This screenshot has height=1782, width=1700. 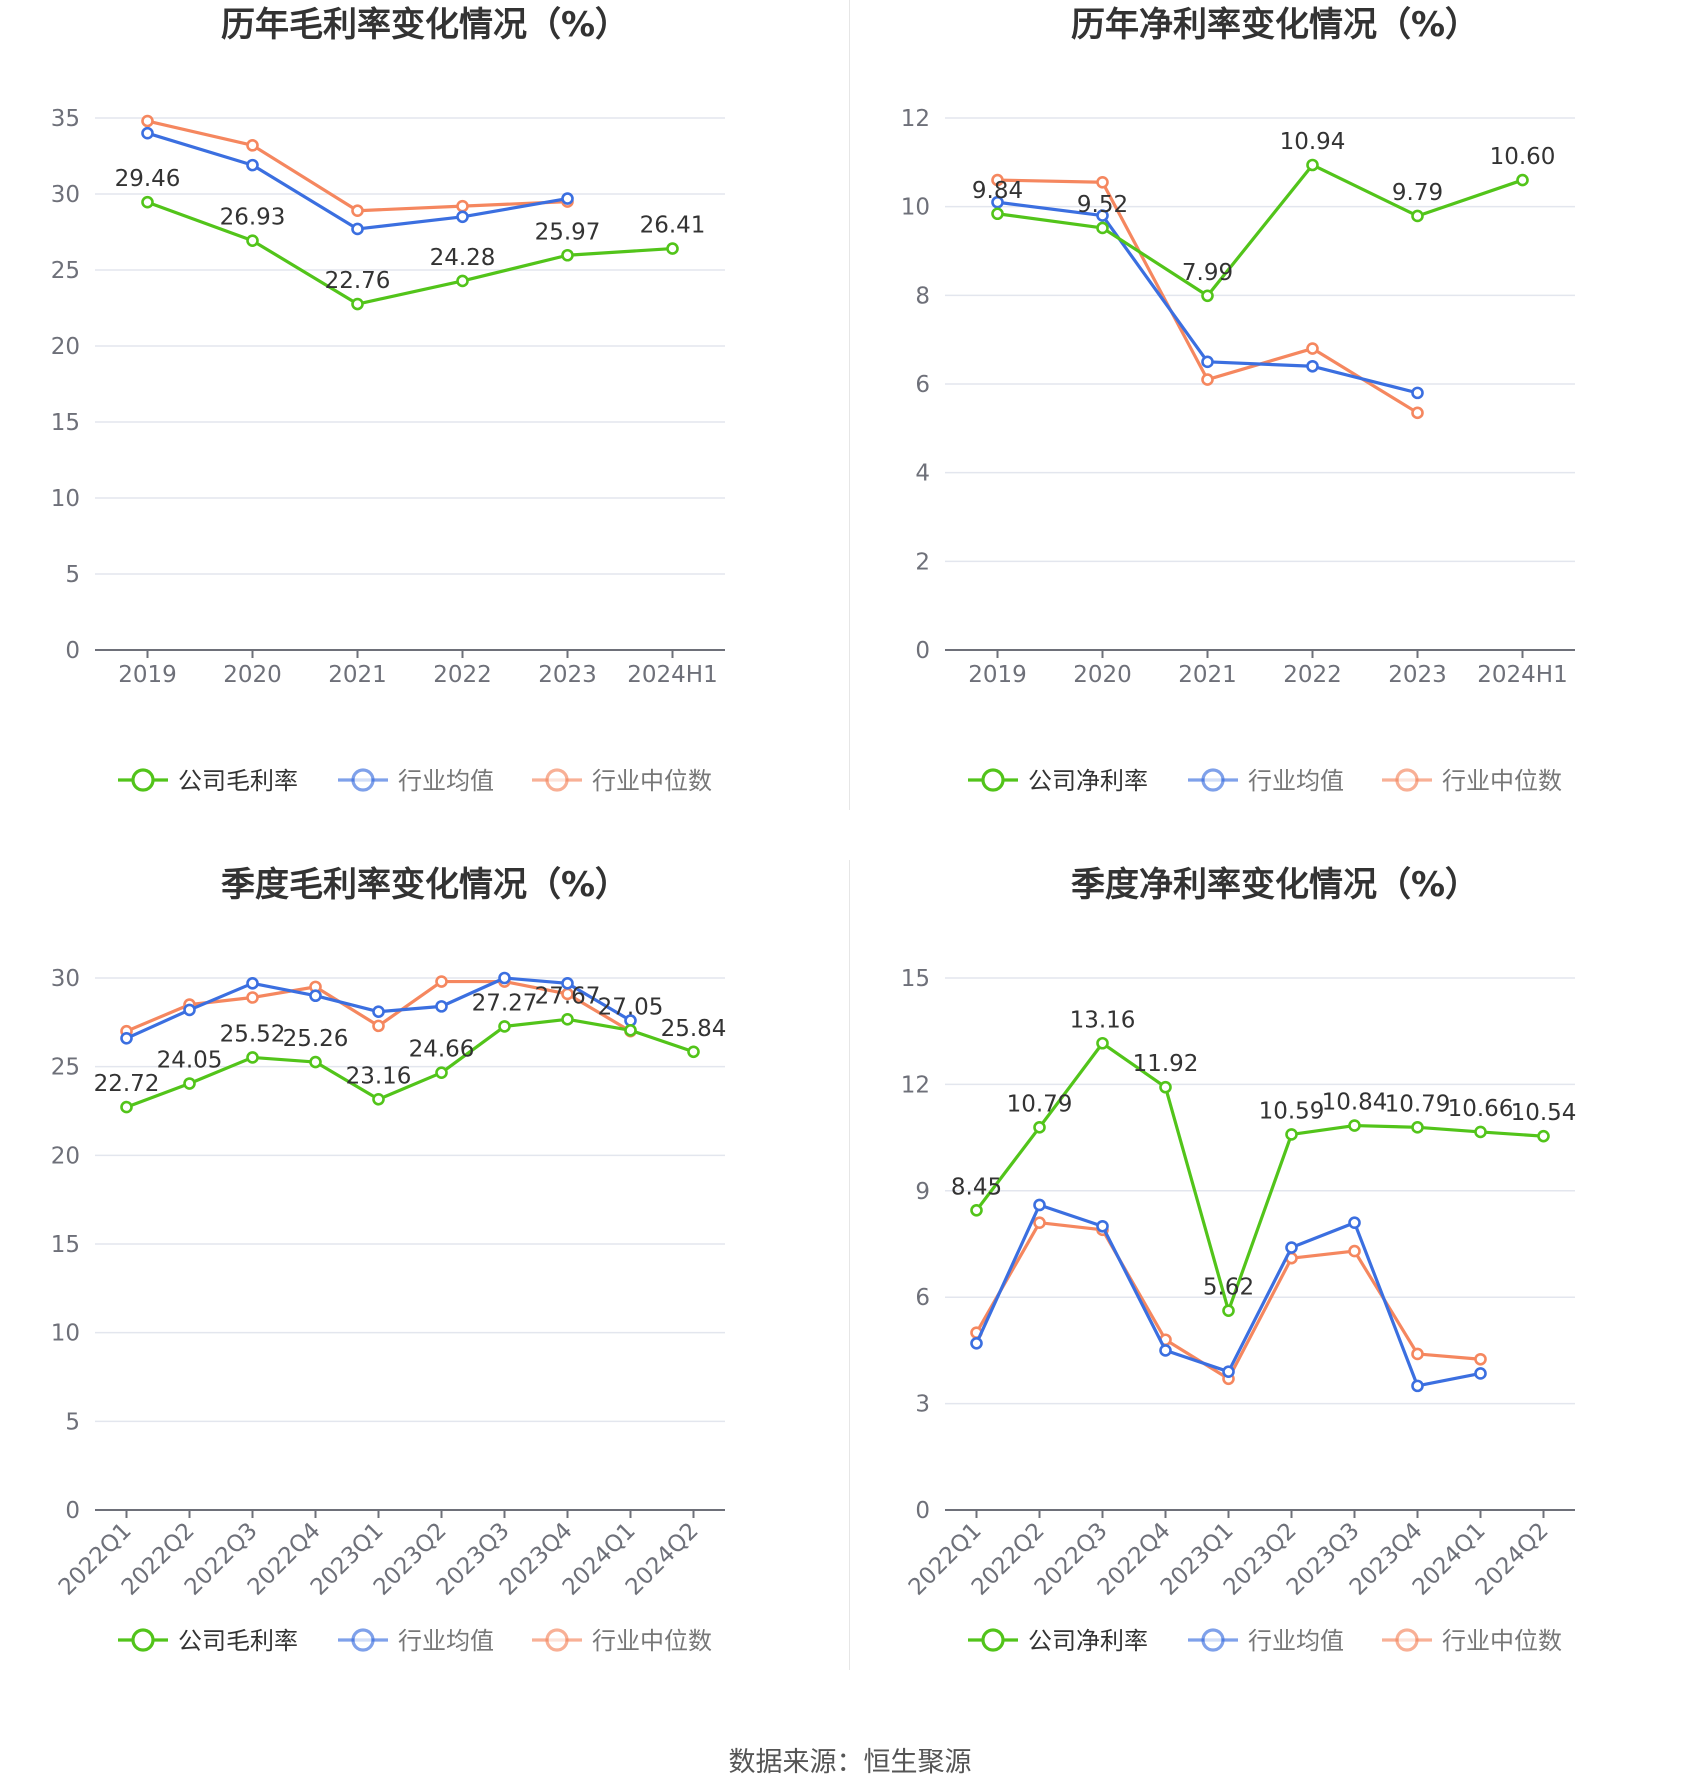 What do you see at coordinates (1102, 205) in the screenshot?
I see `data-label: 9.52` at bounding box center [1102, 205].